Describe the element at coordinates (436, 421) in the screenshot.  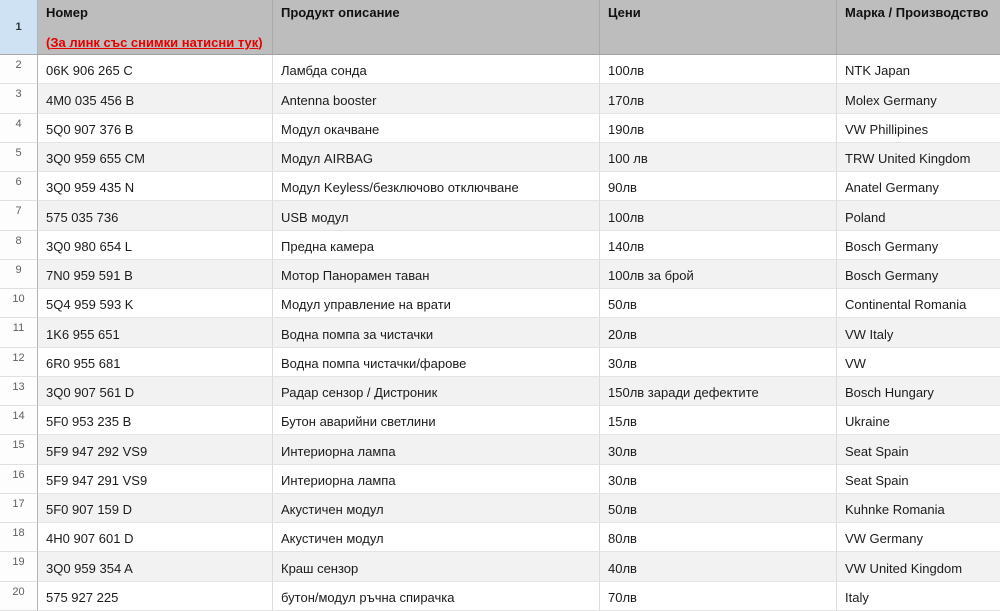
I see `cell-product: Бутон аварийни светлини` at that location.